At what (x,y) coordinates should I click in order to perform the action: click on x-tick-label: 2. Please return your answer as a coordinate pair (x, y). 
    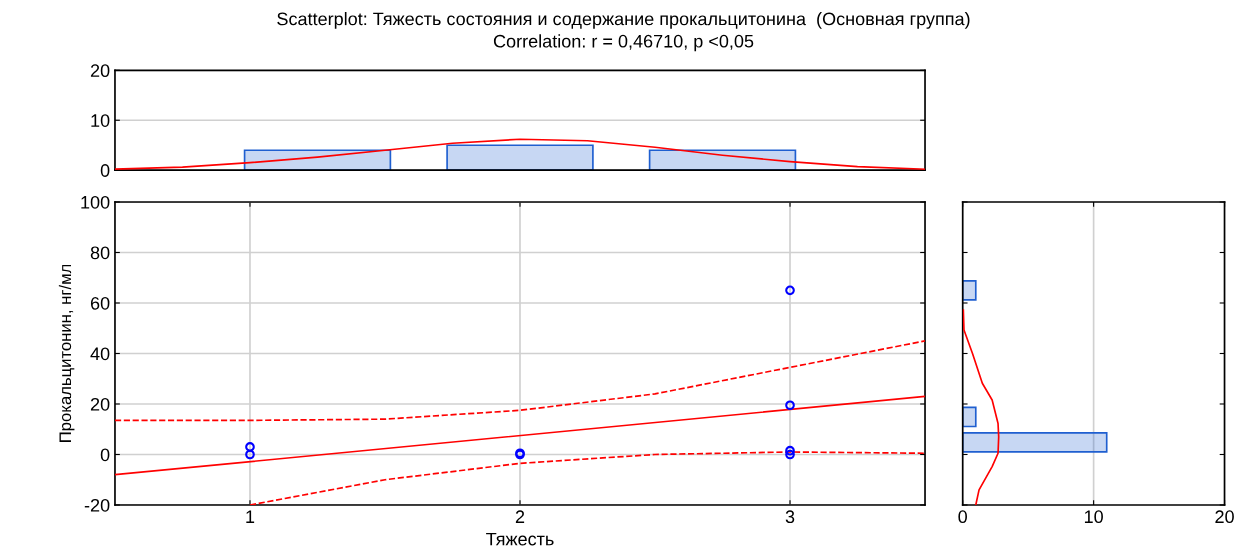
    Looking at the image, I should click on (520, 516).